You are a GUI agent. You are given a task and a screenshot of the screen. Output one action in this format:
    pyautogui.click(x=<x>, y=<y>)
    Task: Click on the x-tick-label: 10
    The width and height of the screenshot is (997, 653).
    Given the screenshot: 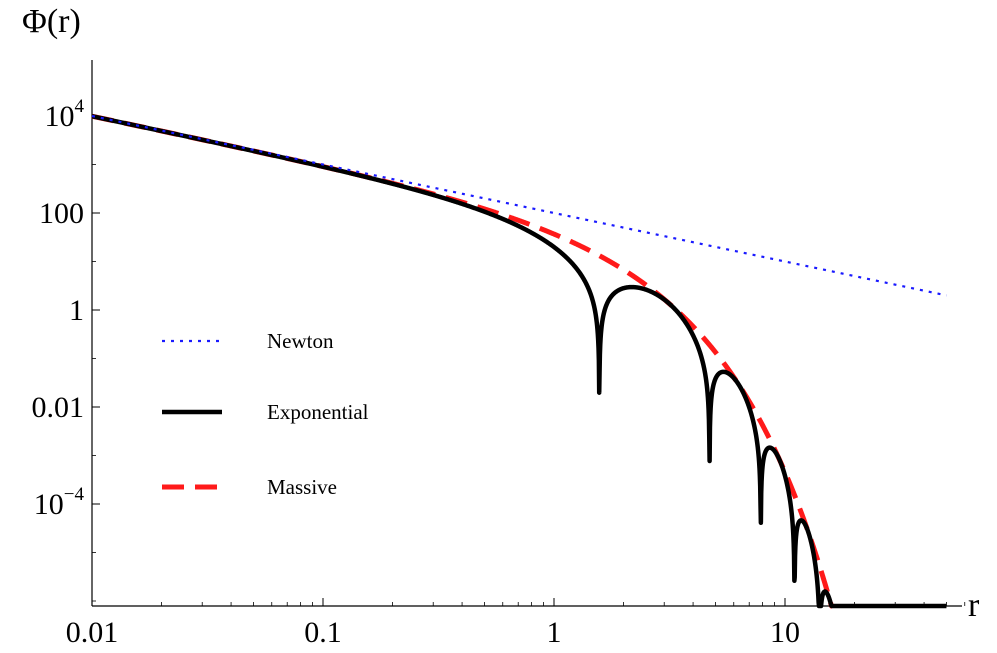 What is the action you would take?
    pyautogui.click(x=785, y=632)
    